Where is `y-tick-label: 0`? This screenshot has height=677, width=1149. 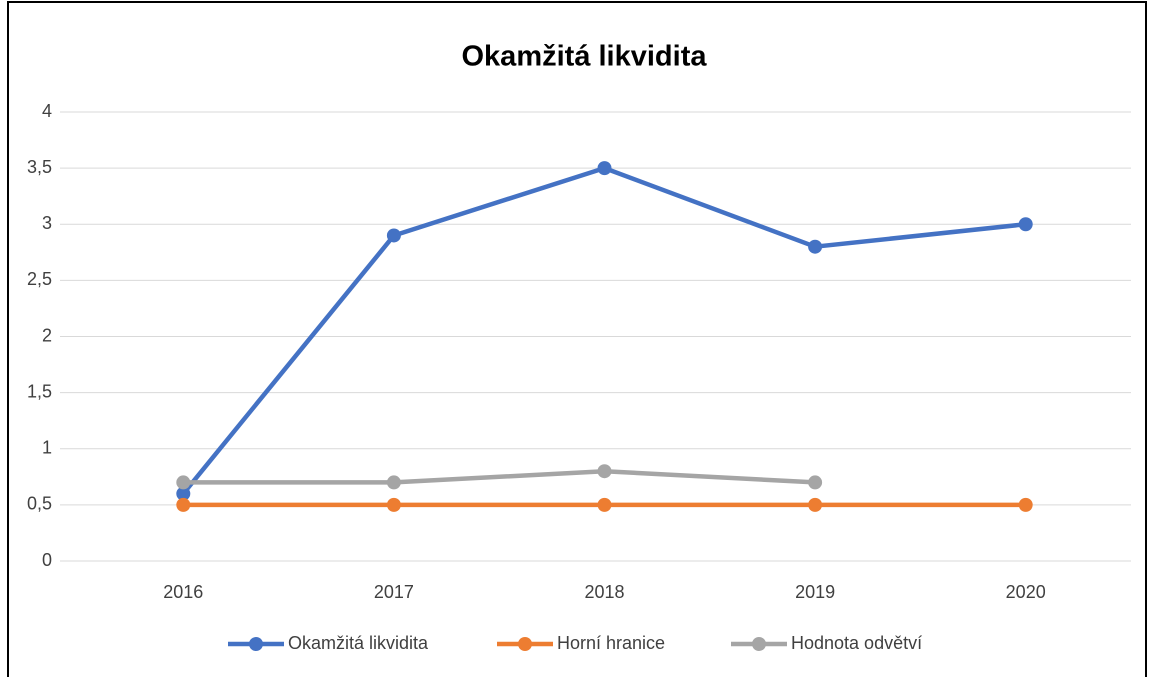 y-tick-label: 0 is located at coordinates (47, 560).